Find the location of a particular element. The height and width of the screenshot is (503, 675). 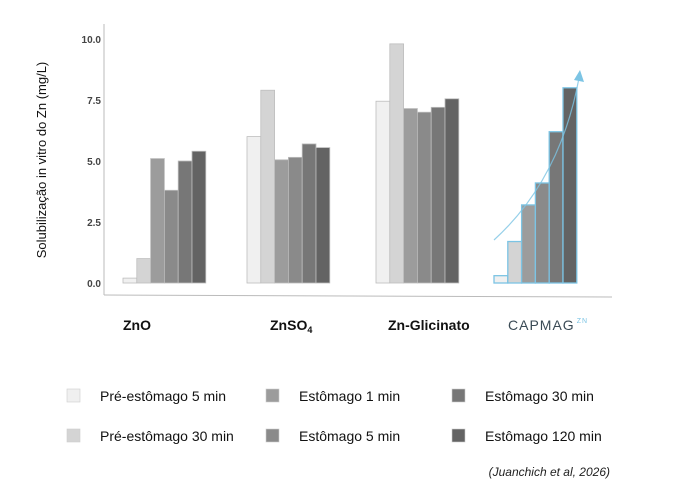

source-citation: (Juanchich et al, 2026) is located at coordinates (549, 472).